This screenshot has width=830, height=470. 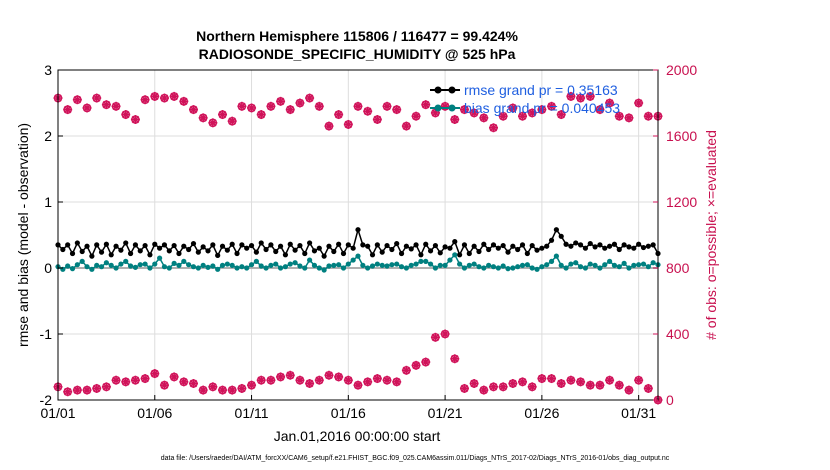 I want to click on chart-subtitle: RADIOSONDE_SPECIFIC_HUMIDITY @ 525 hPa, so click(x=357, y=54).